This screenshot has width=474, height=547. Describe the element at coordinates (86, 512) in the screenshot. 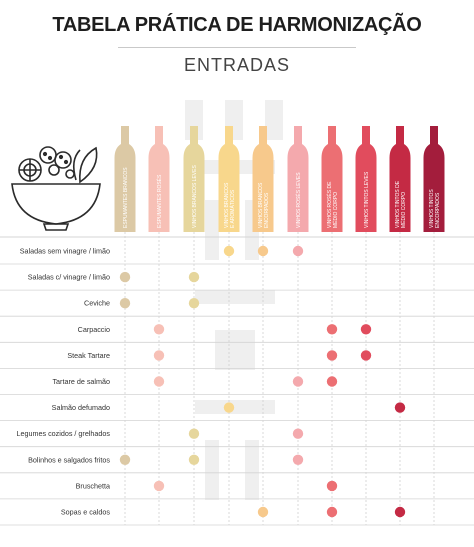

I see `dish-label: Sopas e caldos` at that location.